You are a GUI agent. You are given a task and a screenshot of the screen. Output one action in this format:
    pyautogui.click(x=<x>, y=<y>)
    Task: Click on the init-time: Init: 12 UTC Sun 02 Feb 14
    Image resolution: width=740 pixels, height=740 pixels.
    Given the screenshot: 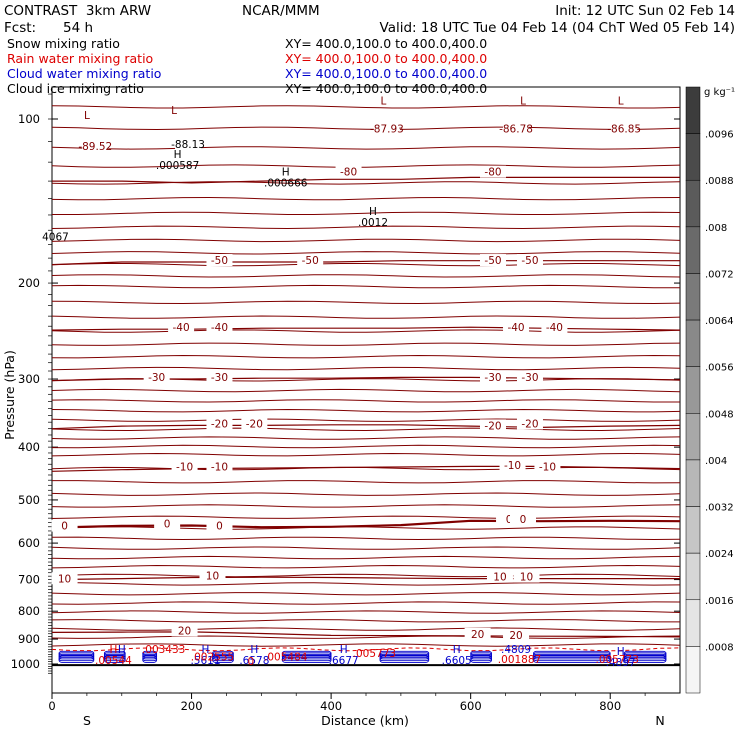 What is the action you would take?
    pyautogui.click(x=645, y=11)
    